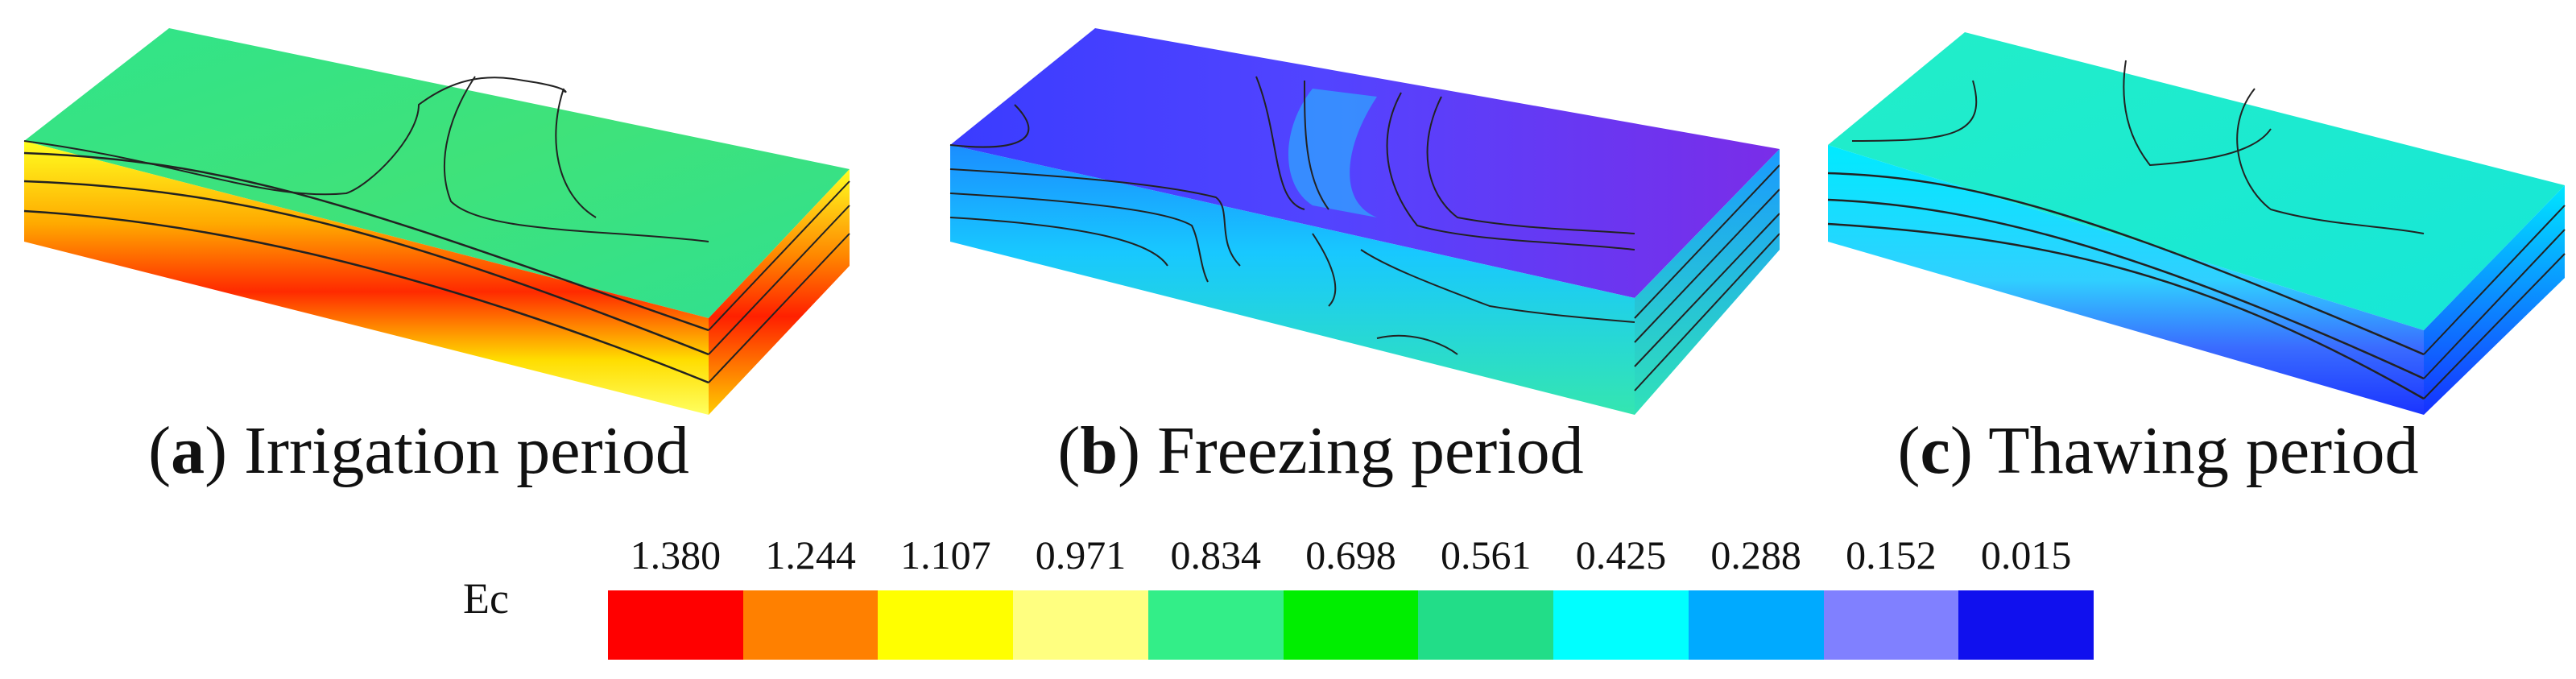 The height and width of the screenshot is (679, 2576). I want to click on legend-tick-label: 0.834, so click(1216, 555).